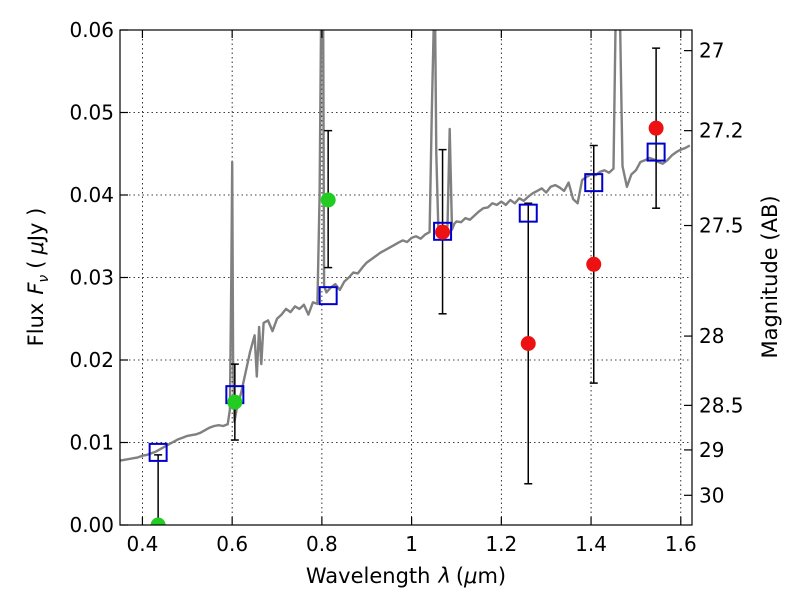 The height and width of the screenshot is (600, 800). I want to click on x-axis-label: Wavelength λ (μm), so click(406, 576).